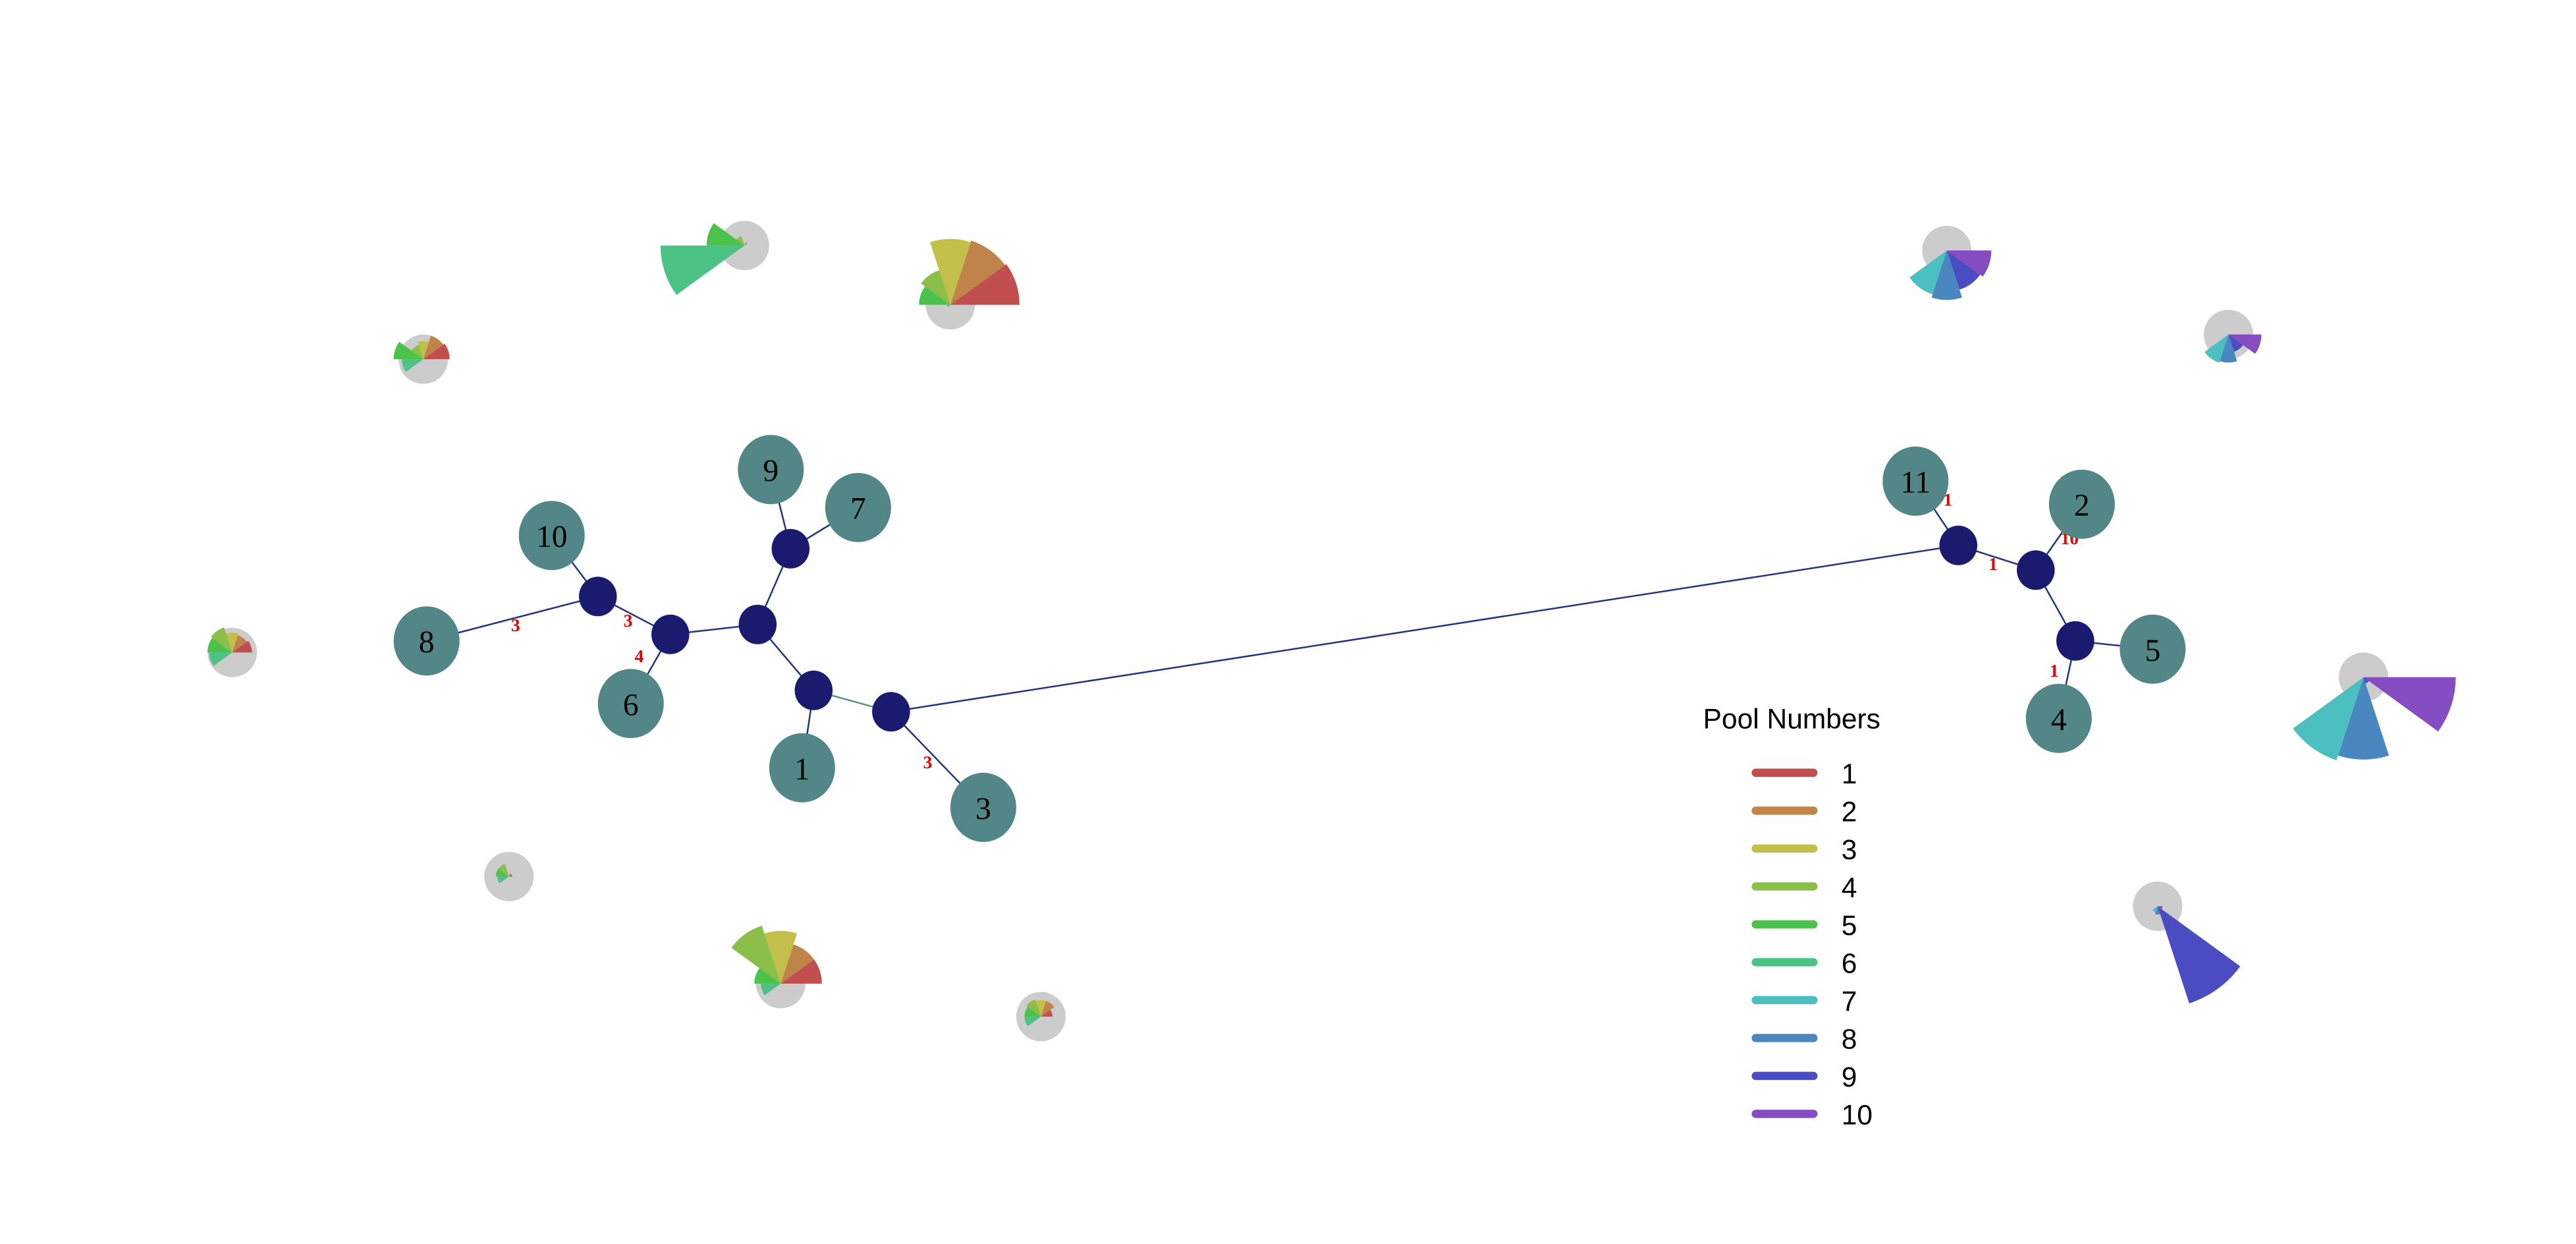 The width and height of the screenshot is (2576, 1244). I want to click on pool-node-label: 3, so click(983, 809).